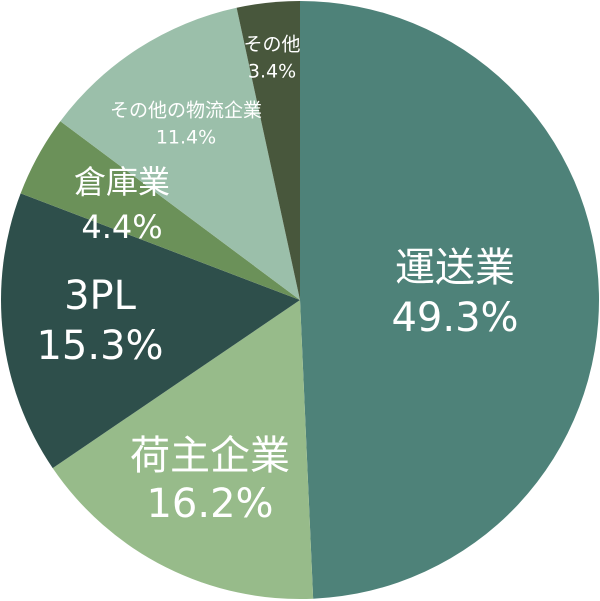 Image resolution: width=600 pixels, height=601 pixels. What do you see at coordinates (272, 72) in the screenshot?
I see `slice-value-label: 3.4%` at bounding box center [272, 72].